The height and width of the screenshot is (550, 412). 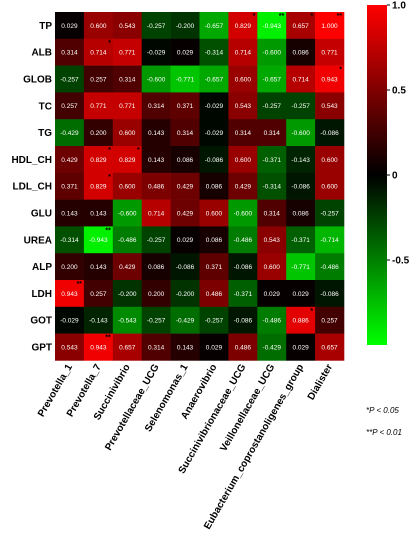 I want to click on cell-value-label: -0.600, so click(x=272, y=53).